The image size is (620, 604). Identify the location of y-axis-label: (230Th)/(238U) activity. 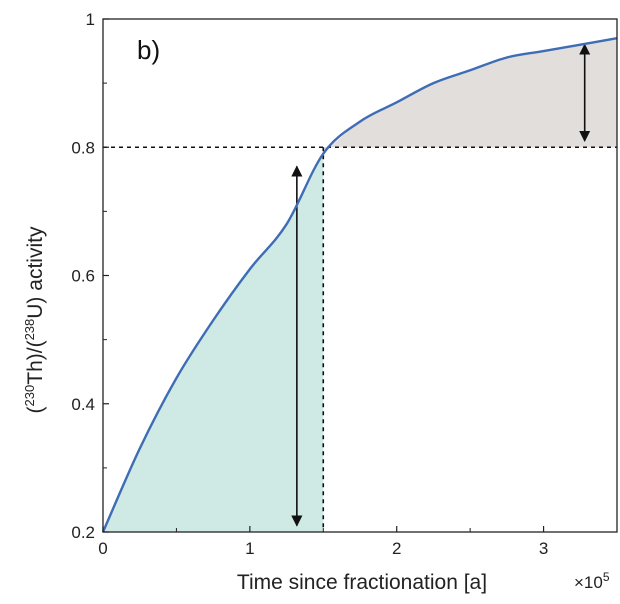
(34, 319).